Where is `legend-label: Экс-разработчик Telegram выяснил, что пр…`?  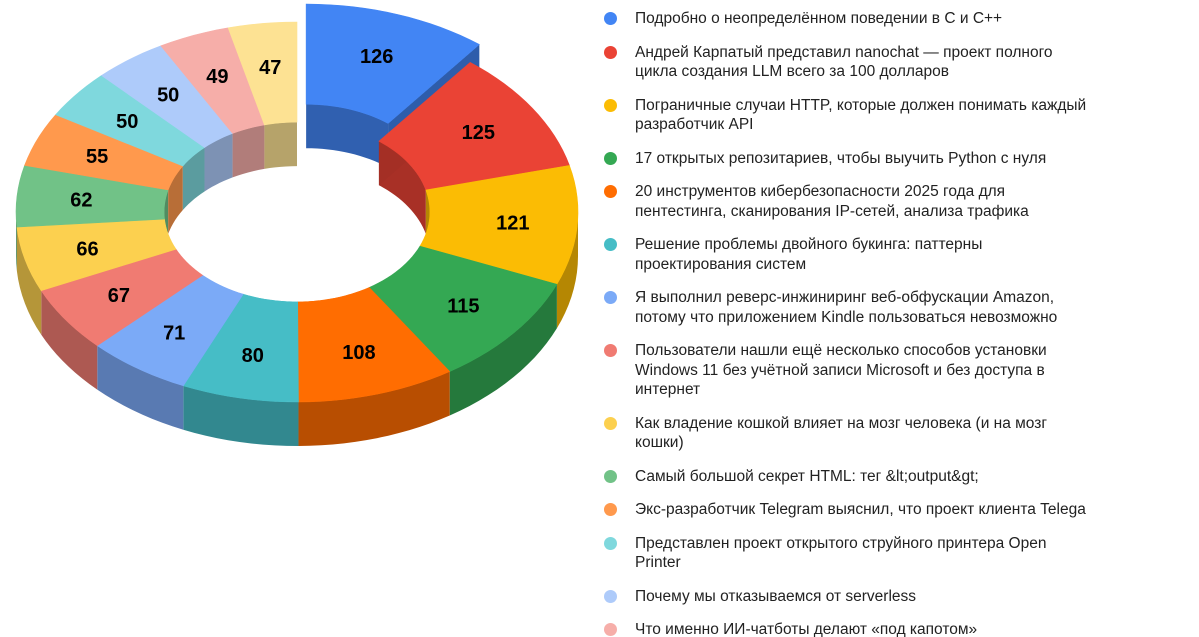 legend-label: Экс-разработчик Telegram выяснил, что пр… is located at coordinates (860, 509).